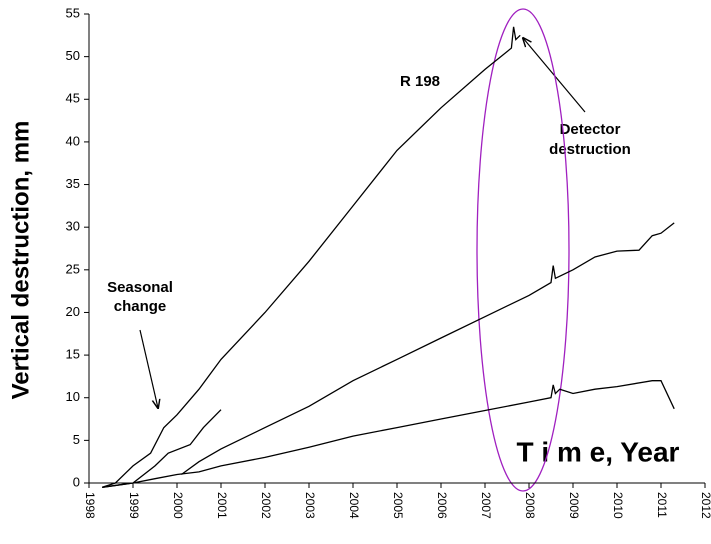  Describe the element at coordinates (598, 451) in the screenshot. I see `x-axis-label: T i m e, Year` at that location.